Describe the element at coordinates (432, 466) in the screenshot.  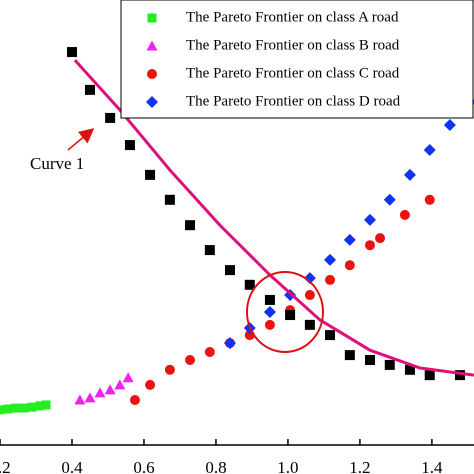
I see `x-tick-label: 1.4` at that location.